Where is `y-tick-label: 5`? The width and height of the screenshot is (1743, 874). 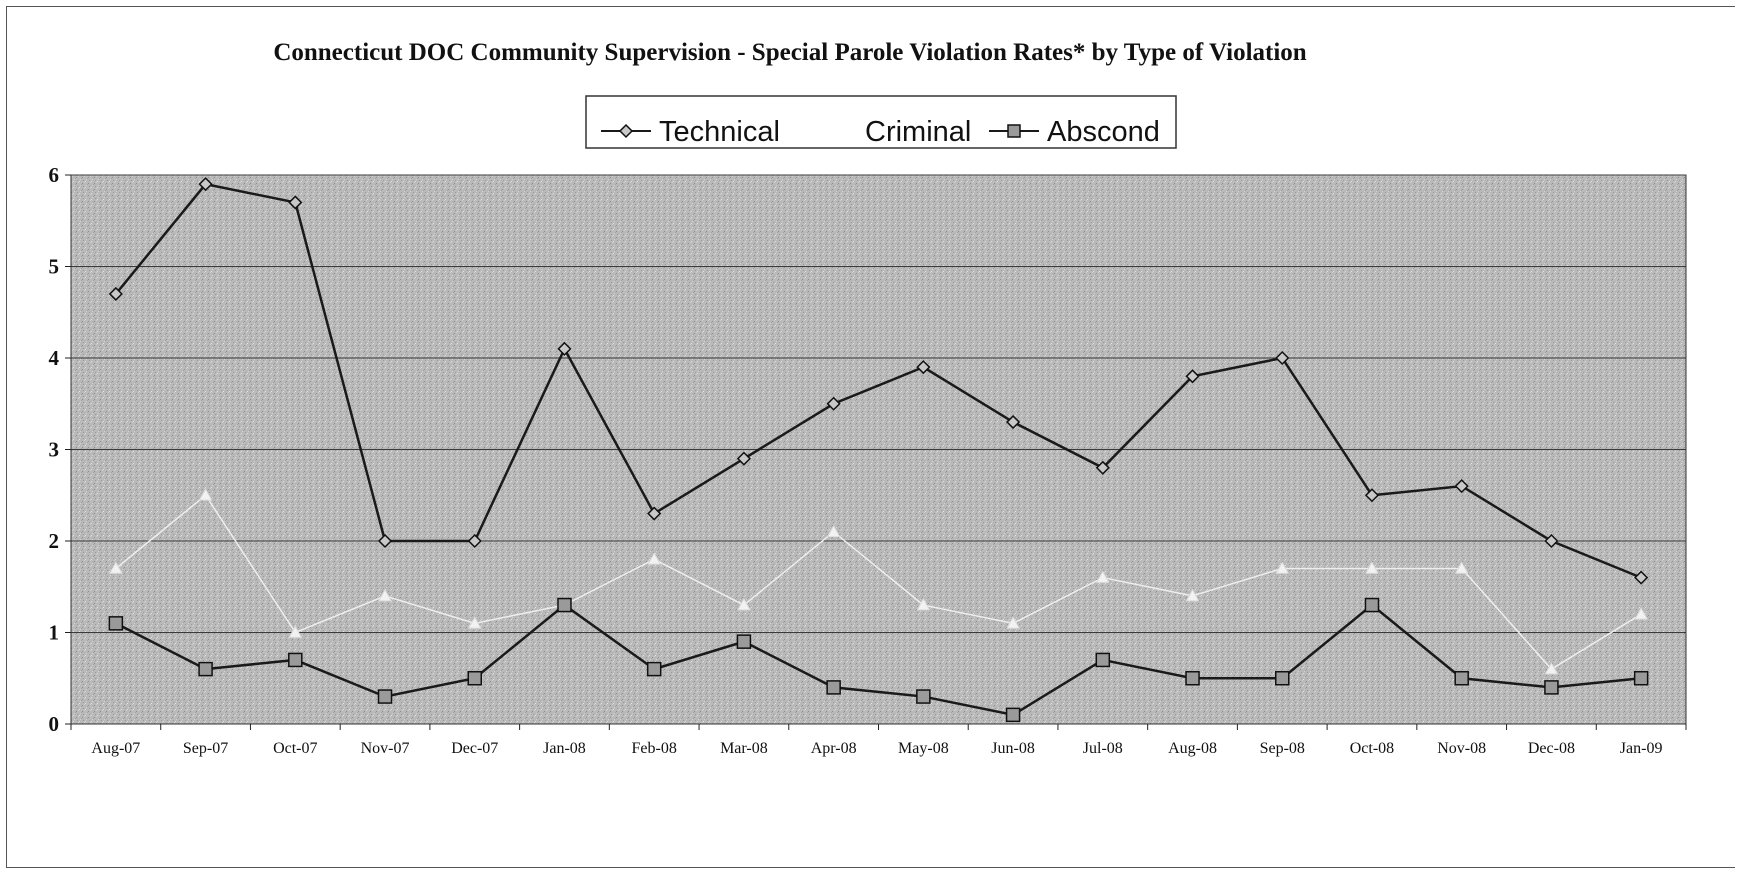 y-tick-label: 5 is located at coordinates (54, 267).